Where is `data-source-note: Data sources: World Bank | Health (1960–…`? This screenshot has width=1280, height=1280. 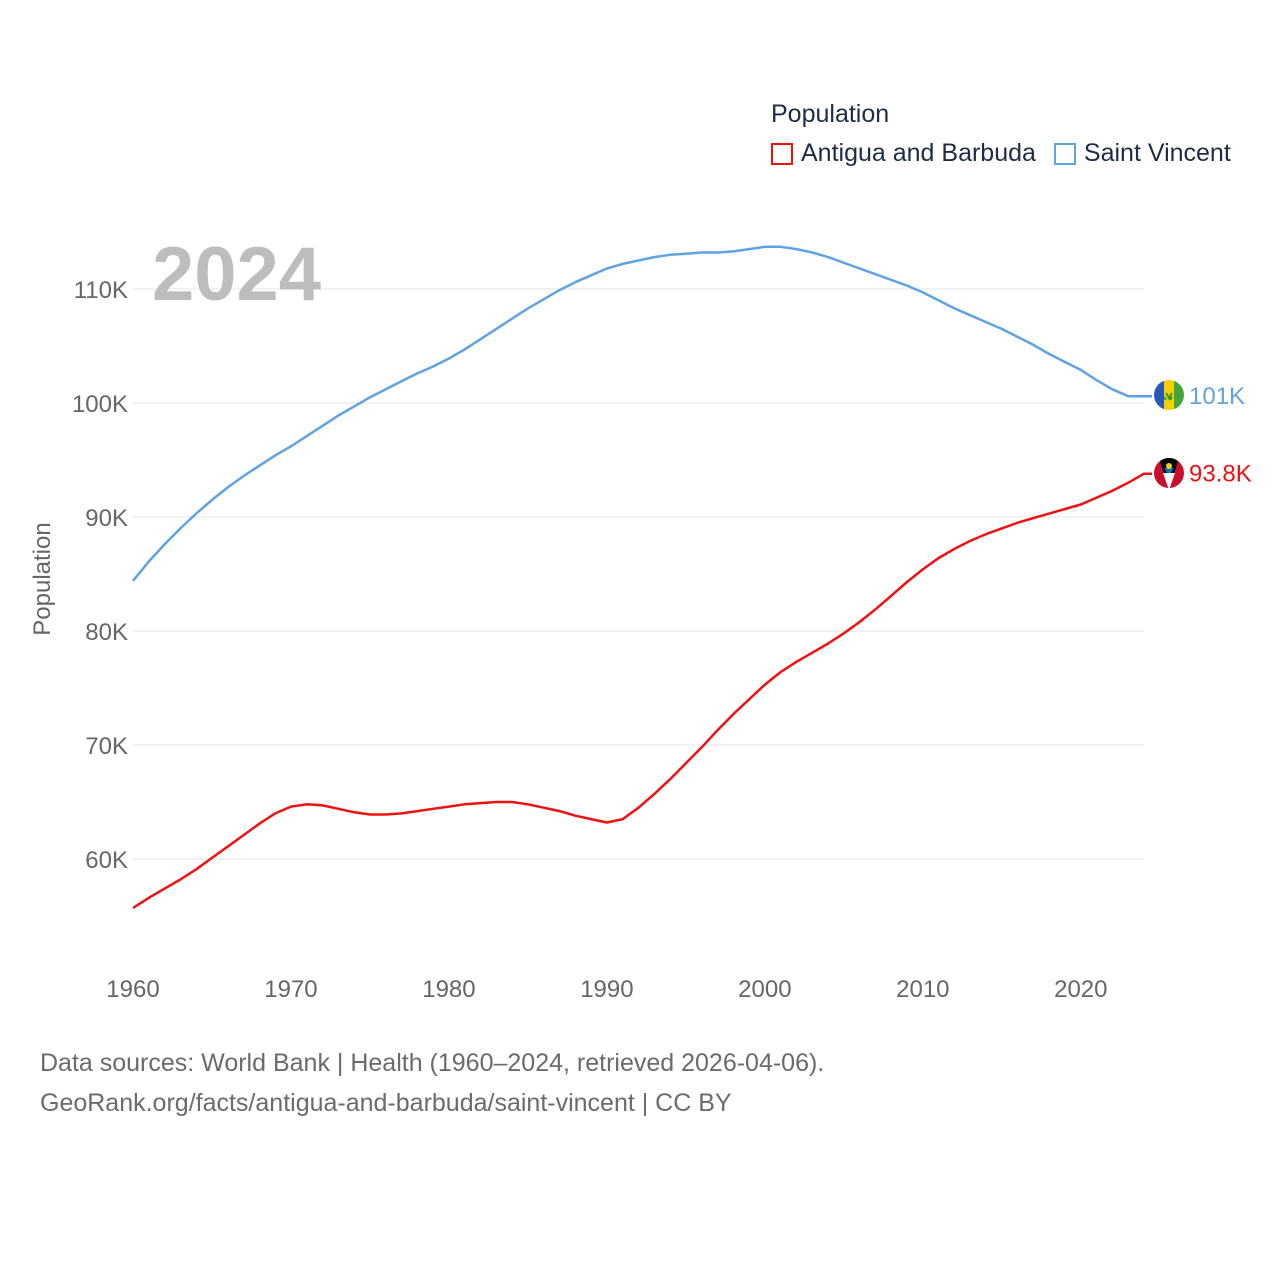
data-source-note: Data sources: World Bank | Health (1960–… is located at coordinates (432, 1063).